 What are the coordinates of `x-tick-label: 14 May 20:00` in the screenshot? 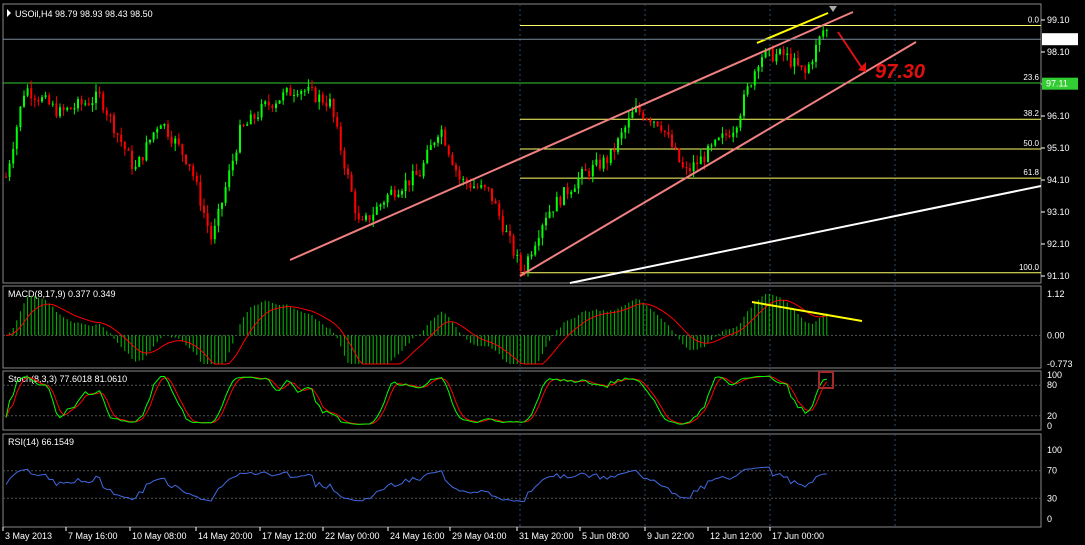 It's located at (225, 536).